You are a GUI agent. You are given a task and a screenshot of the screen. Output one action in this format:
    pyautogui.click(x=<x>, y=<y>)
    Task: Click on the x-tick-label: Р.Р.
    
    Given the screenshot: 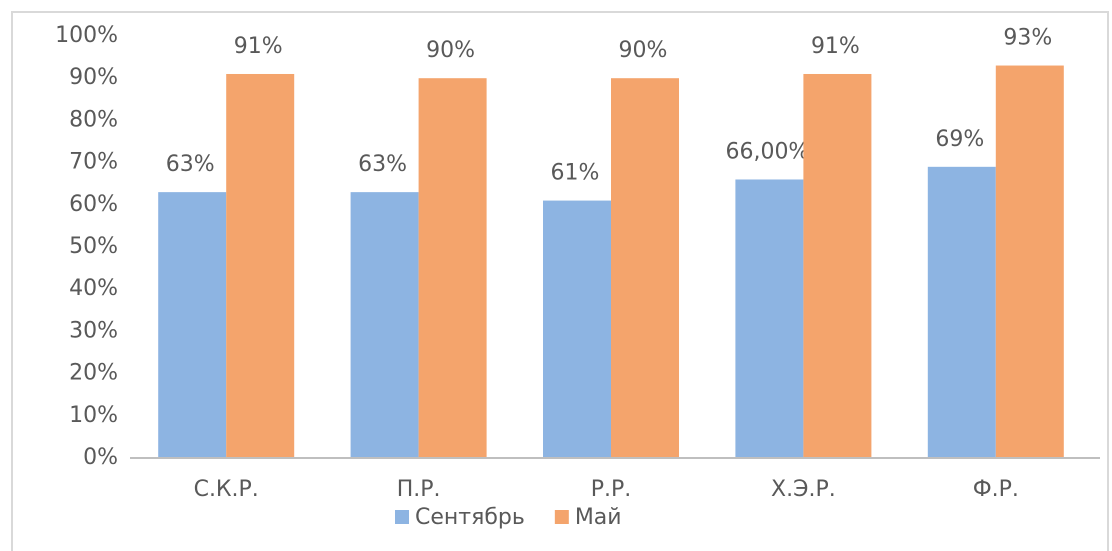 What is the action you would take?
    pyautogui.click(x=611, y=489)
    